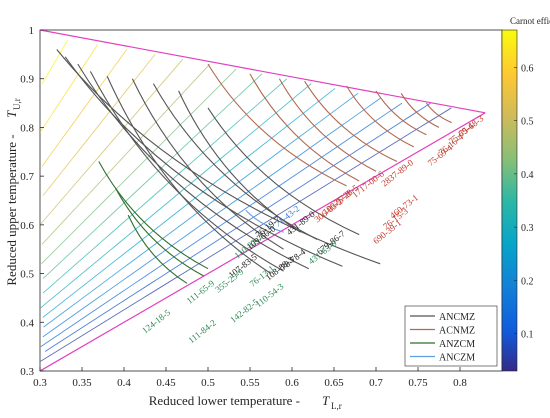 The width and height of the screenshot is (550, 418). I want to click on x-tick-label: 0.3, so click(40, 383).